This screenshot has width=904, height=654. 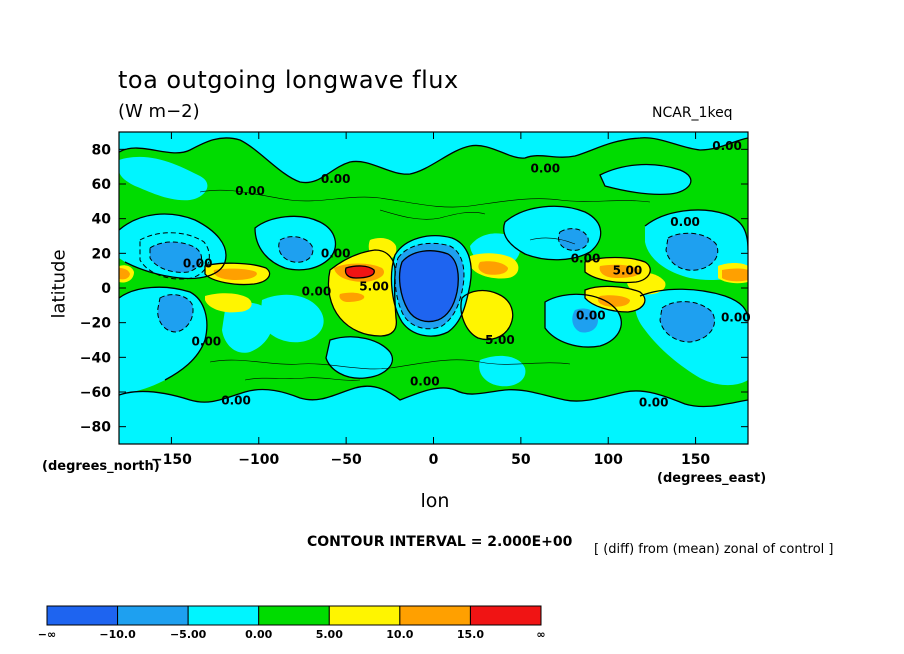 What do you see at coordinates (440, 542) in the screenshot?
I see `contour-interval: CONTOUR INTERVAL = 2.000E+00` at bounding box center [440, 542].